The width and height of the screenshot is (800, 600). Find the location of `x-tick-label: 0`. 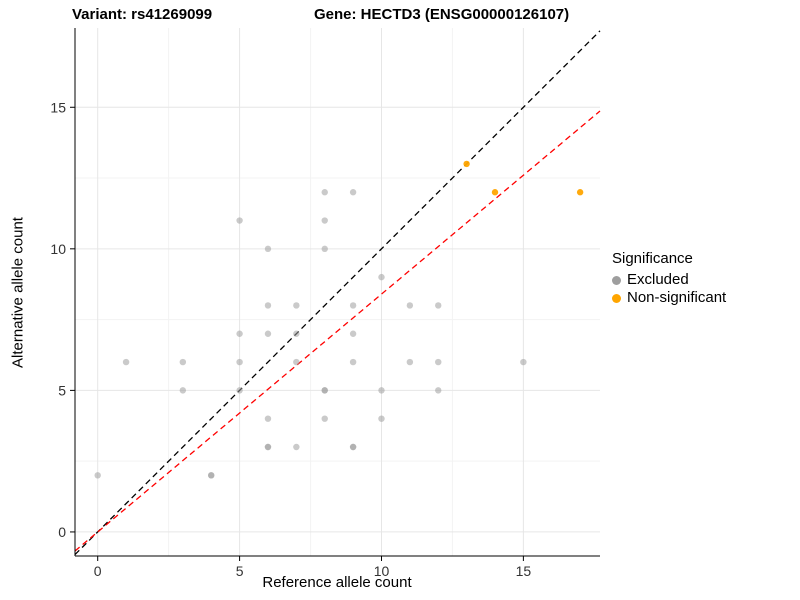

x-tick-label: 0 is located at coordinates (98, 571).